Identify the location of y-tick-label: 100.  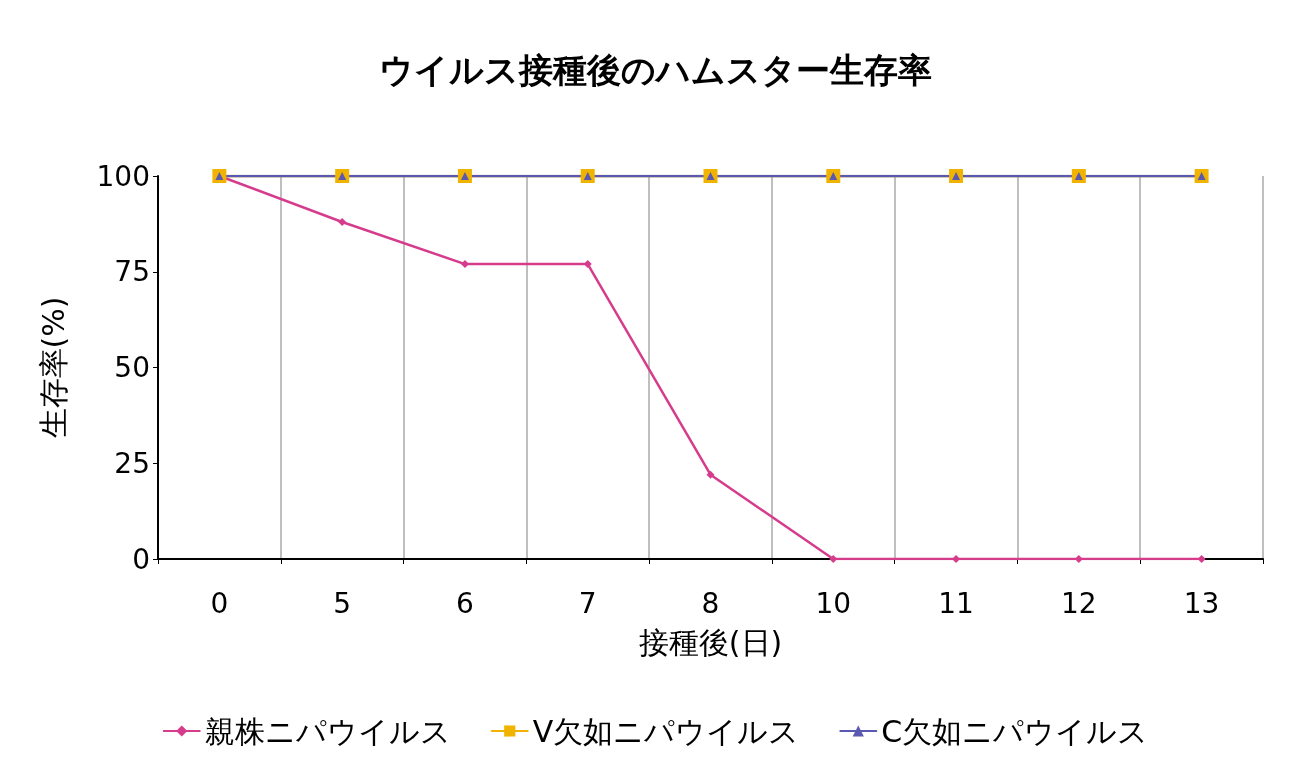
(123, 176).